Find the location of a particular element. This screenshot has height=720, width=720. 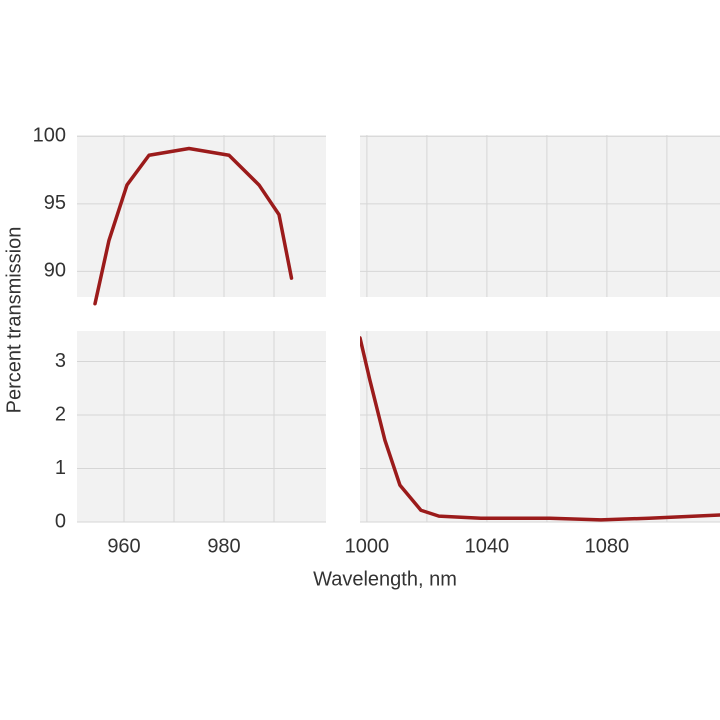

x-tick-label: 980 is located at coordinates (223, 546).